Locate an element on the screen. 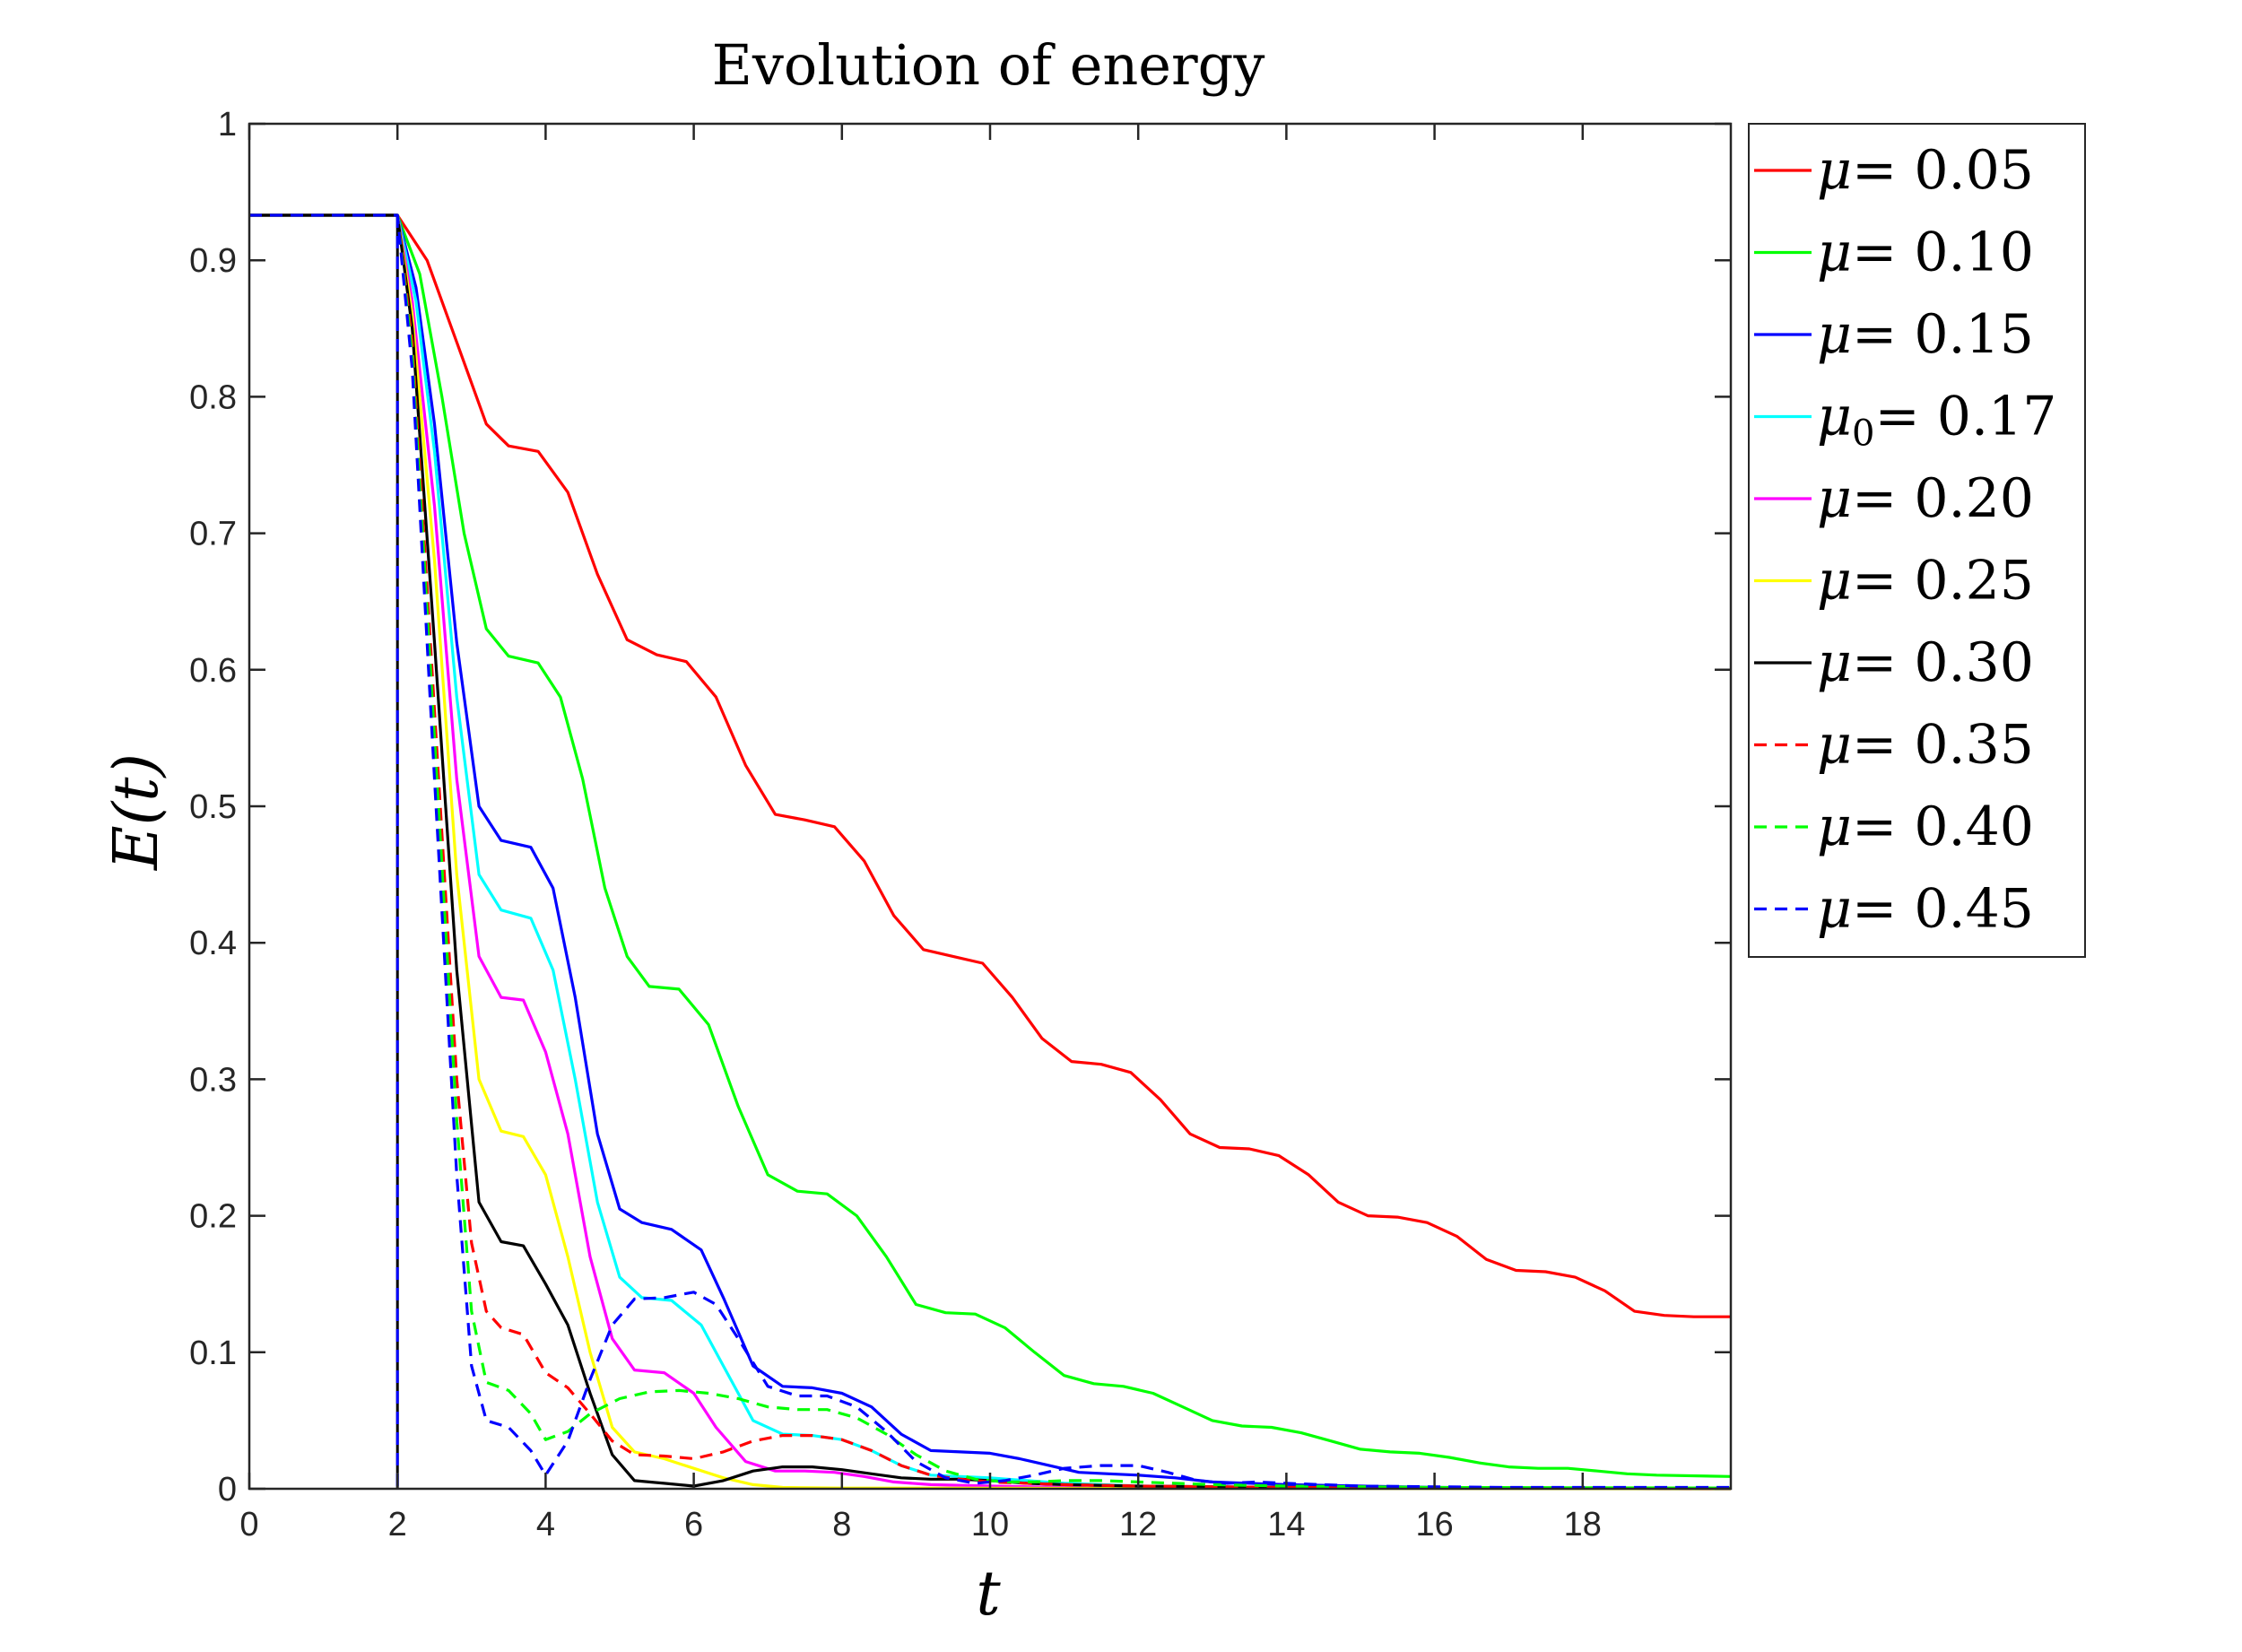 Image resolution: width=2242 pixels, height=1652 pixels. legend-entry-6: μ= 0.25 is located at coordinates (1894, 581).